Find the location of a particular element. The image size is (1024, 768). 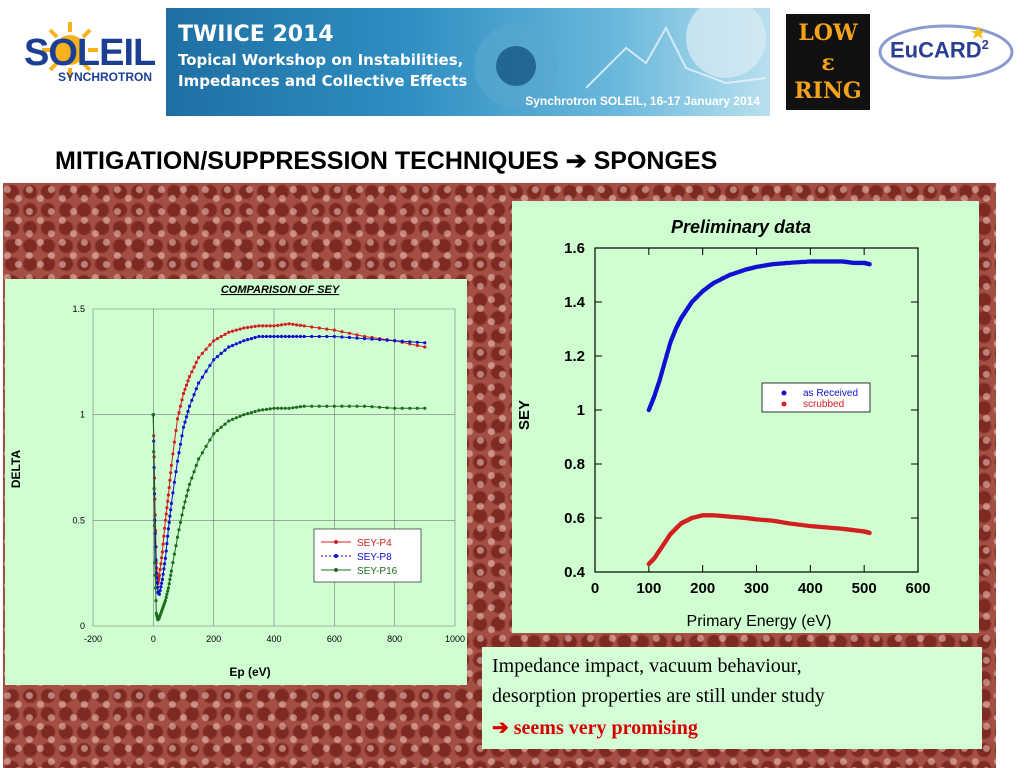

legend-scrubbed-label: scrubbed is located at coordinates (823, 404).